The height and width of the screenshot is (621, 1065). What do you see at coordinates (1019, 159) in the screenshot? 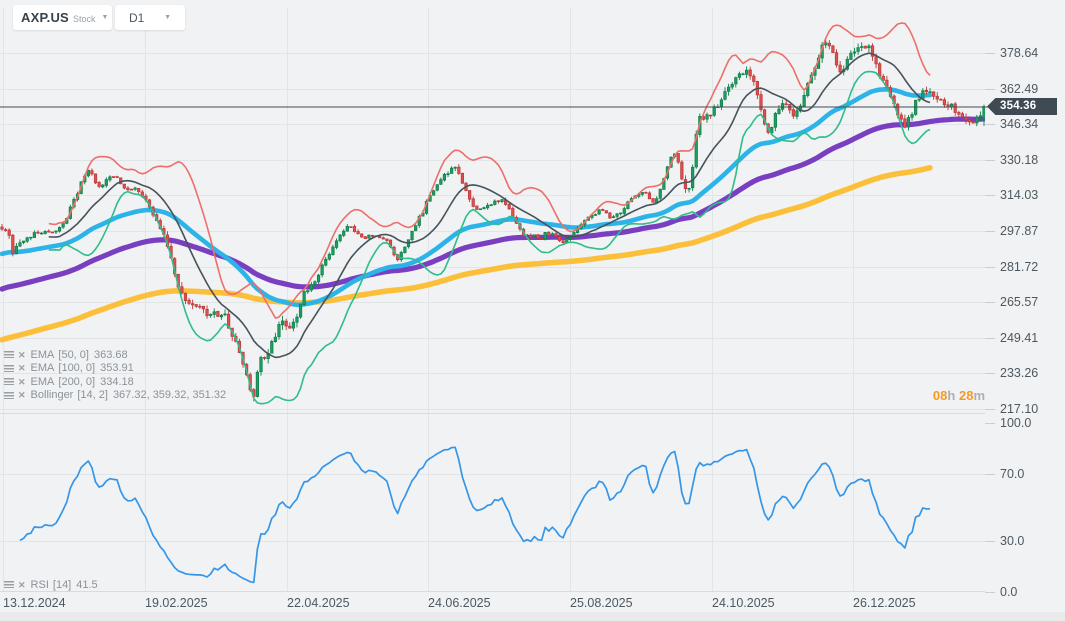
I see `price-axis-label: 330.18` at bounding box center [1019, 159].